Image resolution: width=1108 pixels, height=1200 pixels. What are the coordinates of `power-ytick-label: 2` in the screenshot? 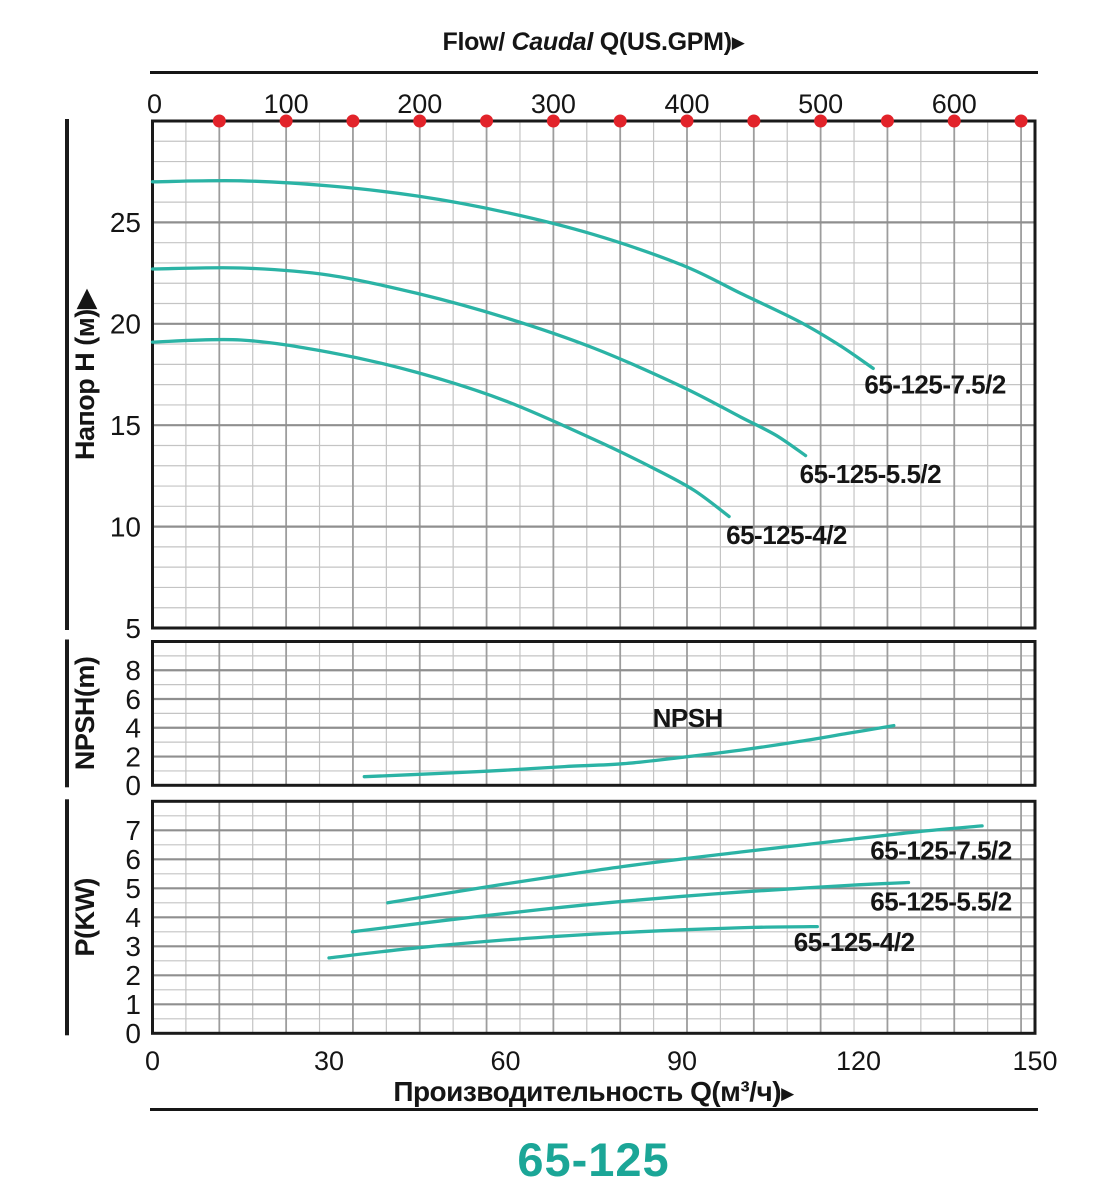 It's located at (133, 975).